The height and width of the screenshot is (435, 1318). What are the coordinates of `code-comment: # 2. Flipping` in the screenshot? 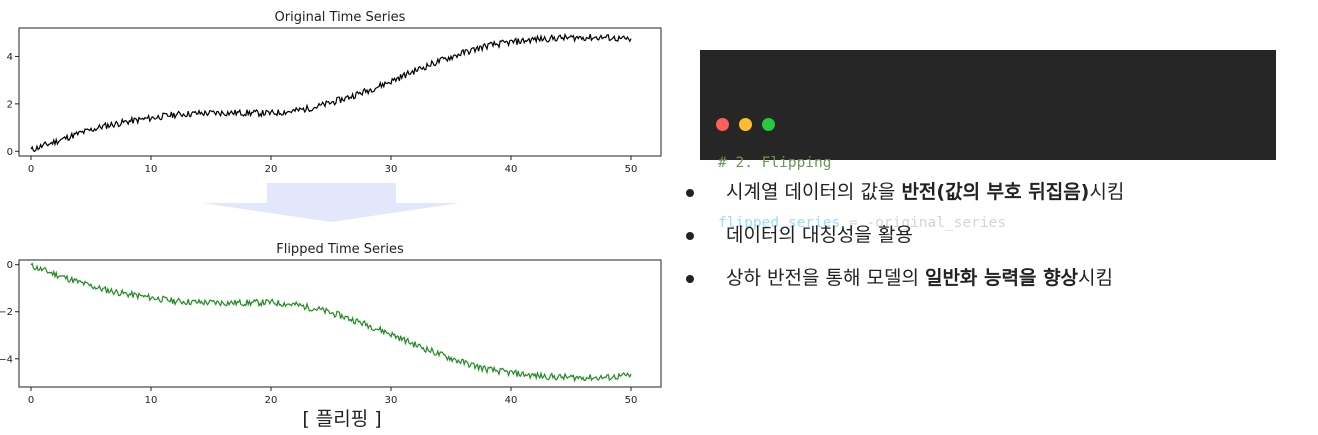 It's located at (775, 163).